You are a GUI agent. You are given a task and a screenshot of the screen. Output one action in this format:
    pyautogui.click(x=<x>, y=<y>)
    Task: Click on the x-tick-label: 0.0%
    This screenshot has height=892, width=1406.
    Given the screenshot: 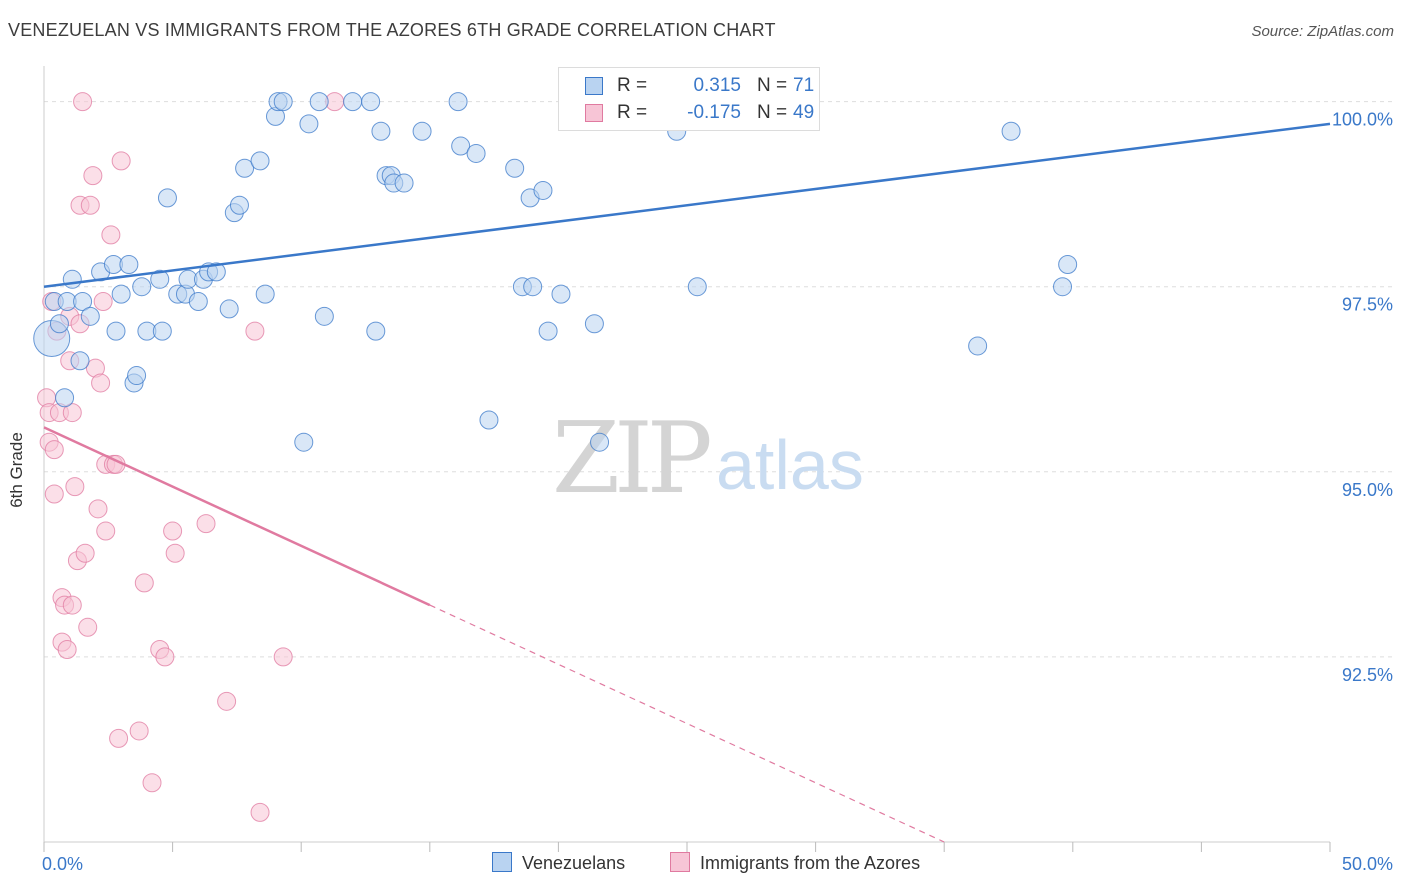 What is the action you would take?
    pyautogui.click(x=62, y=864)
    